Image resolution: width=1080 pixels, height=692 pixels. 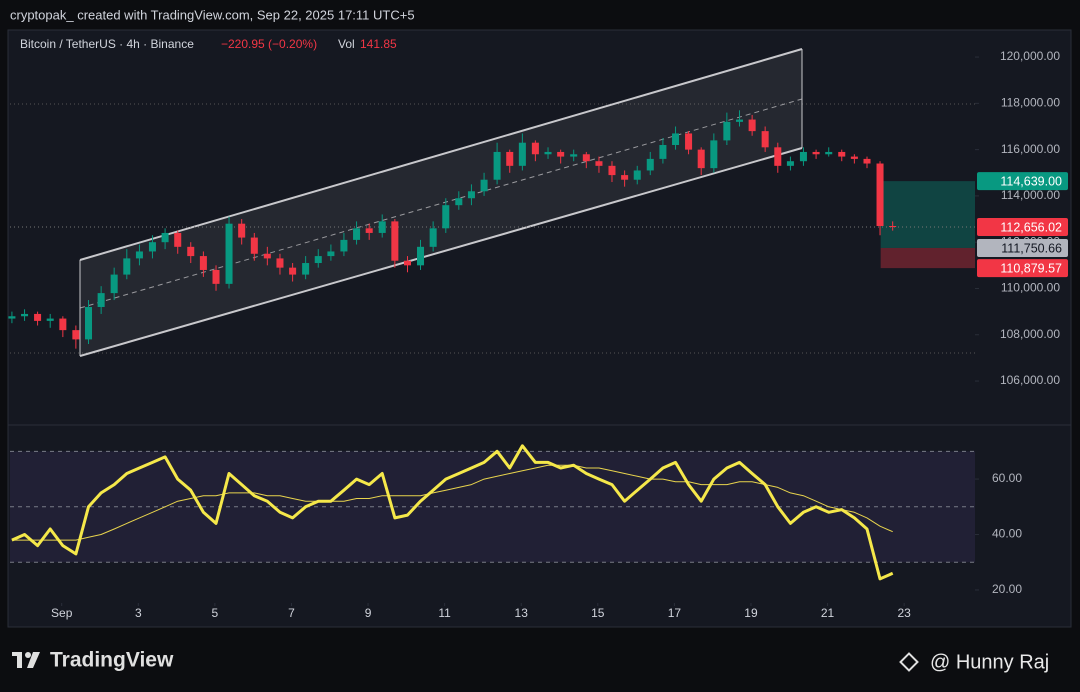 I want to click on y-tick-label: 60.00, so click(x=1007, y=478).